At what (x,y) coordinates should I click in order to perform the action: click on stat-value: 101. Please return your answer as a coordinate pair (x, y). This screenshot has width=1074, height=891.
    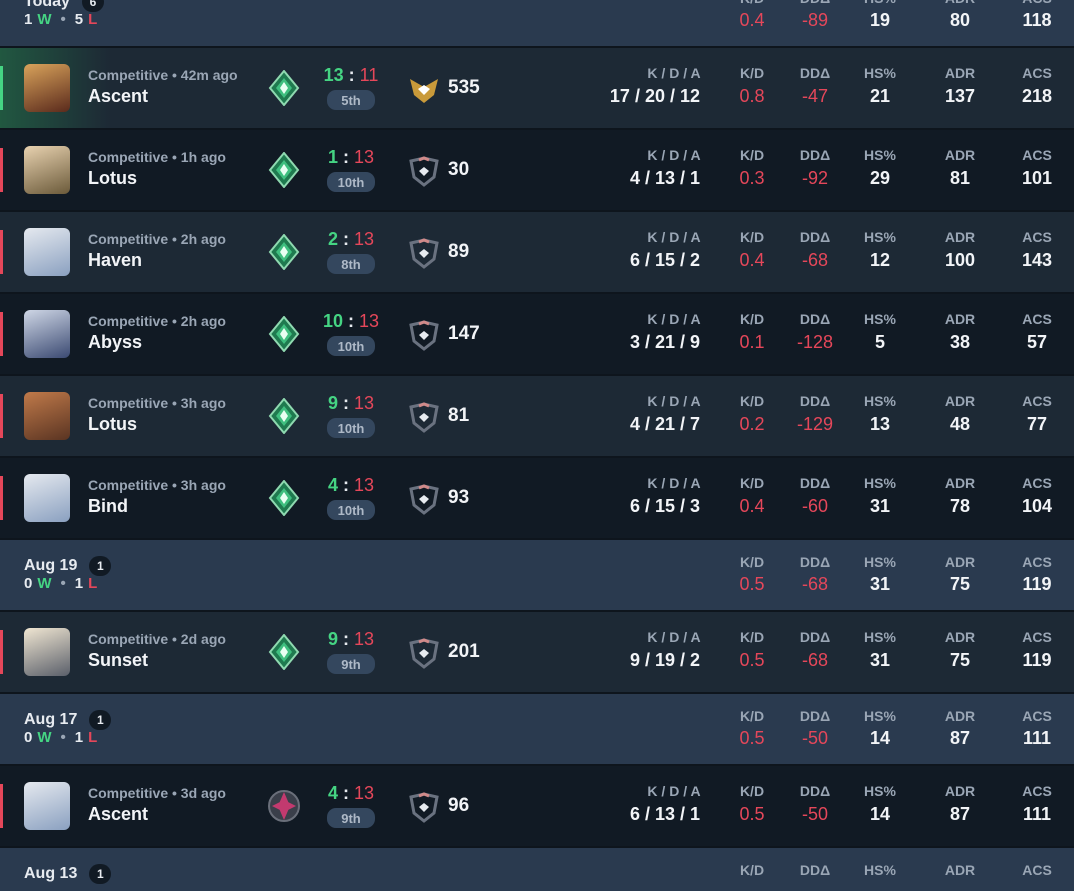
    Looking at the image, I should click on (1037, 178).